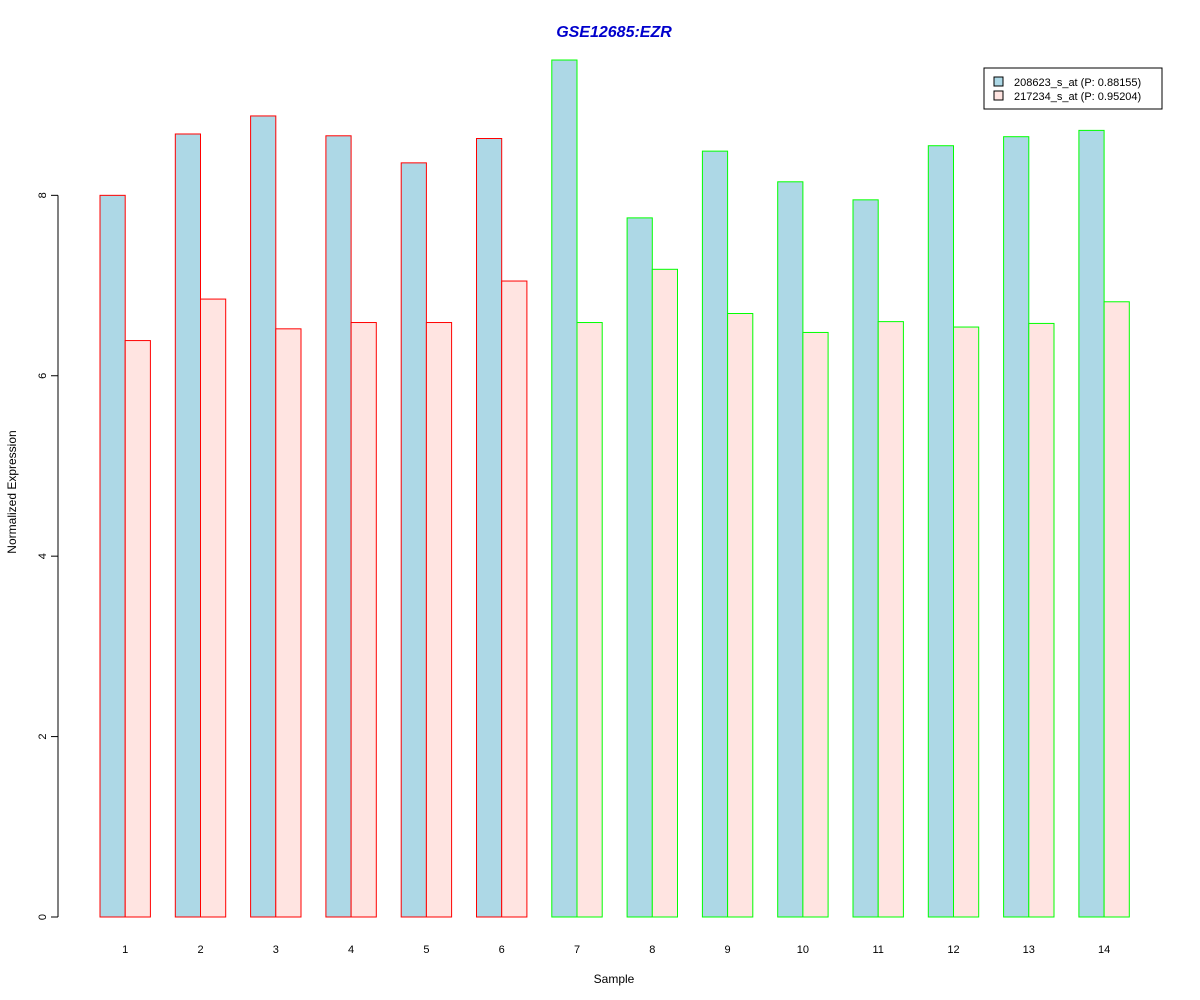  What do you see at coordinates (577, 950) in the screenshot?
I see `x-tick-label: 7` at bounding box center [577, 950].